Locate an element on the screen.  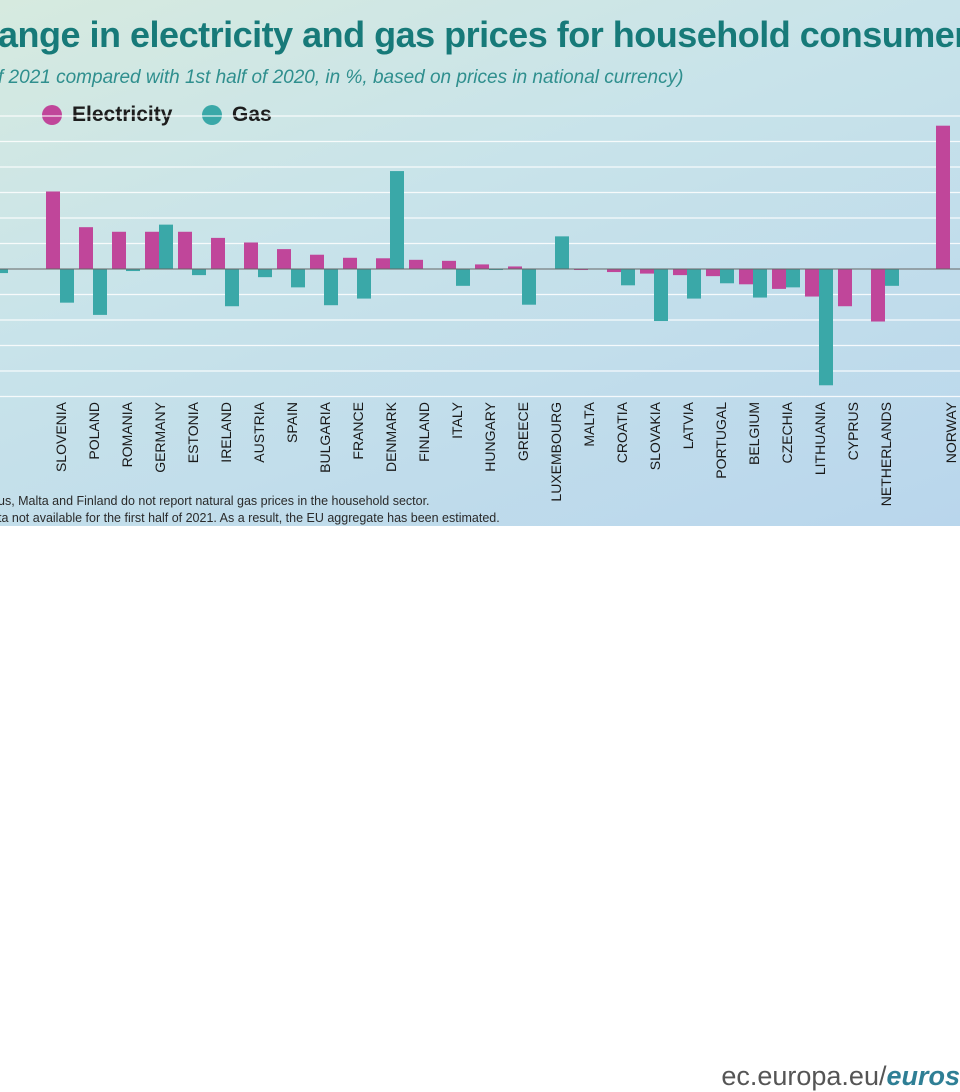
category-label: SPAIN is located at coordinates (292, 422).